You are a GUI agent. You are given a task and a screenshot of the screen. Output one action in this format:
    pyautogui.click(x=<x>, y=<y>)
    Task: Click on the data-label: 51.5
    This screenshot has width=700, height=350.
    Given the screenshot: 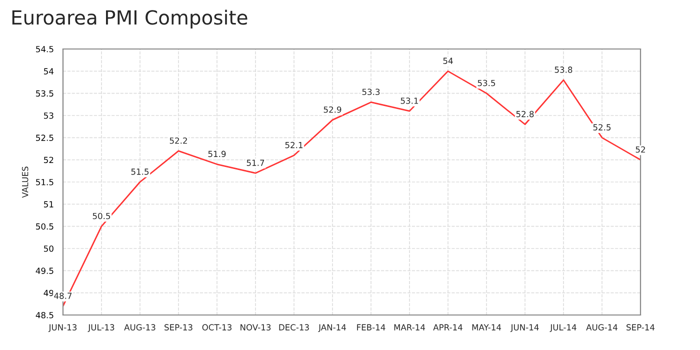 What is the action you would take?
    pyautogui.click(x=140, y=171)
    